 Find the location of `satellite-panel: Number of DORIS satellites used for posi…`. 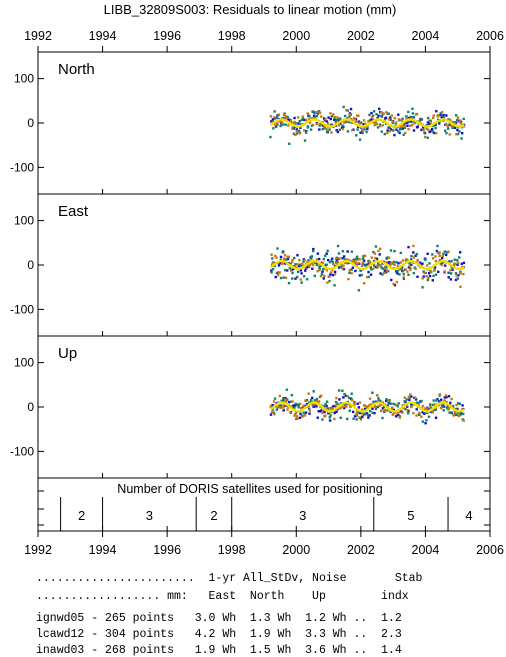

satellite-panel: Number of DORIS satellites used for posi… is located at coordinates (264, 504).